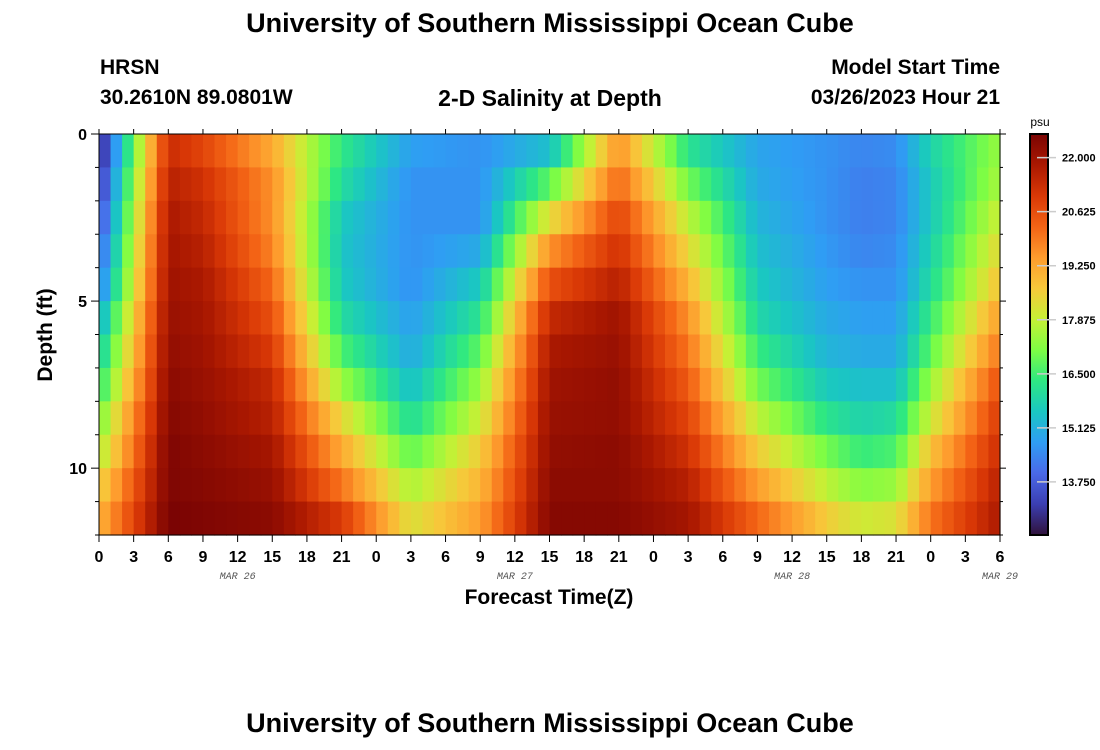  Describe the element at coordinates (619, 557) in the screenshot. I see `x-tick-label: 21` at that location.